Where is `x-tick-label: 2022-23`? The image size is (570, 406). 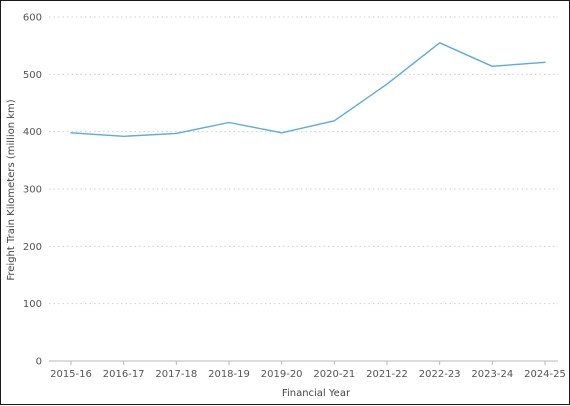
x-tick-label: 2022-23 is located at coordinates (440, 374).